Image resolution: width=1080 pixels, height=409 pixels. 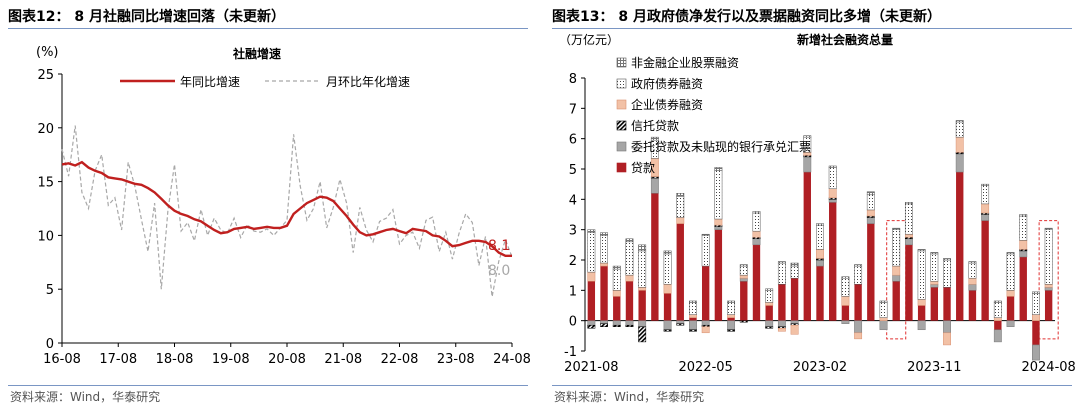 What do you see at coordinates (573, 200) in the screenshot?
I see `right-y-tick-label: 4` at bounding box center [573, 200].